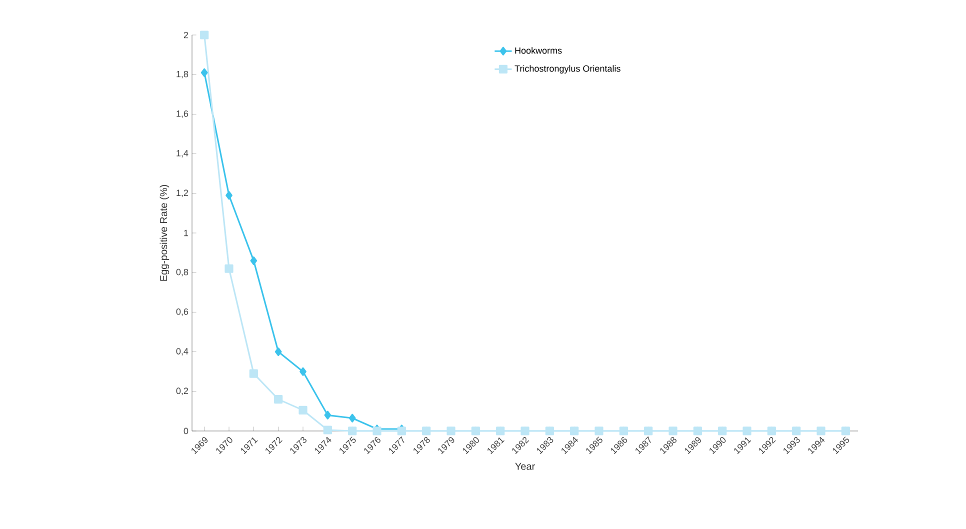  I want to click on legend-label: Trichostrongylus Orientalis, so click(567, 69).